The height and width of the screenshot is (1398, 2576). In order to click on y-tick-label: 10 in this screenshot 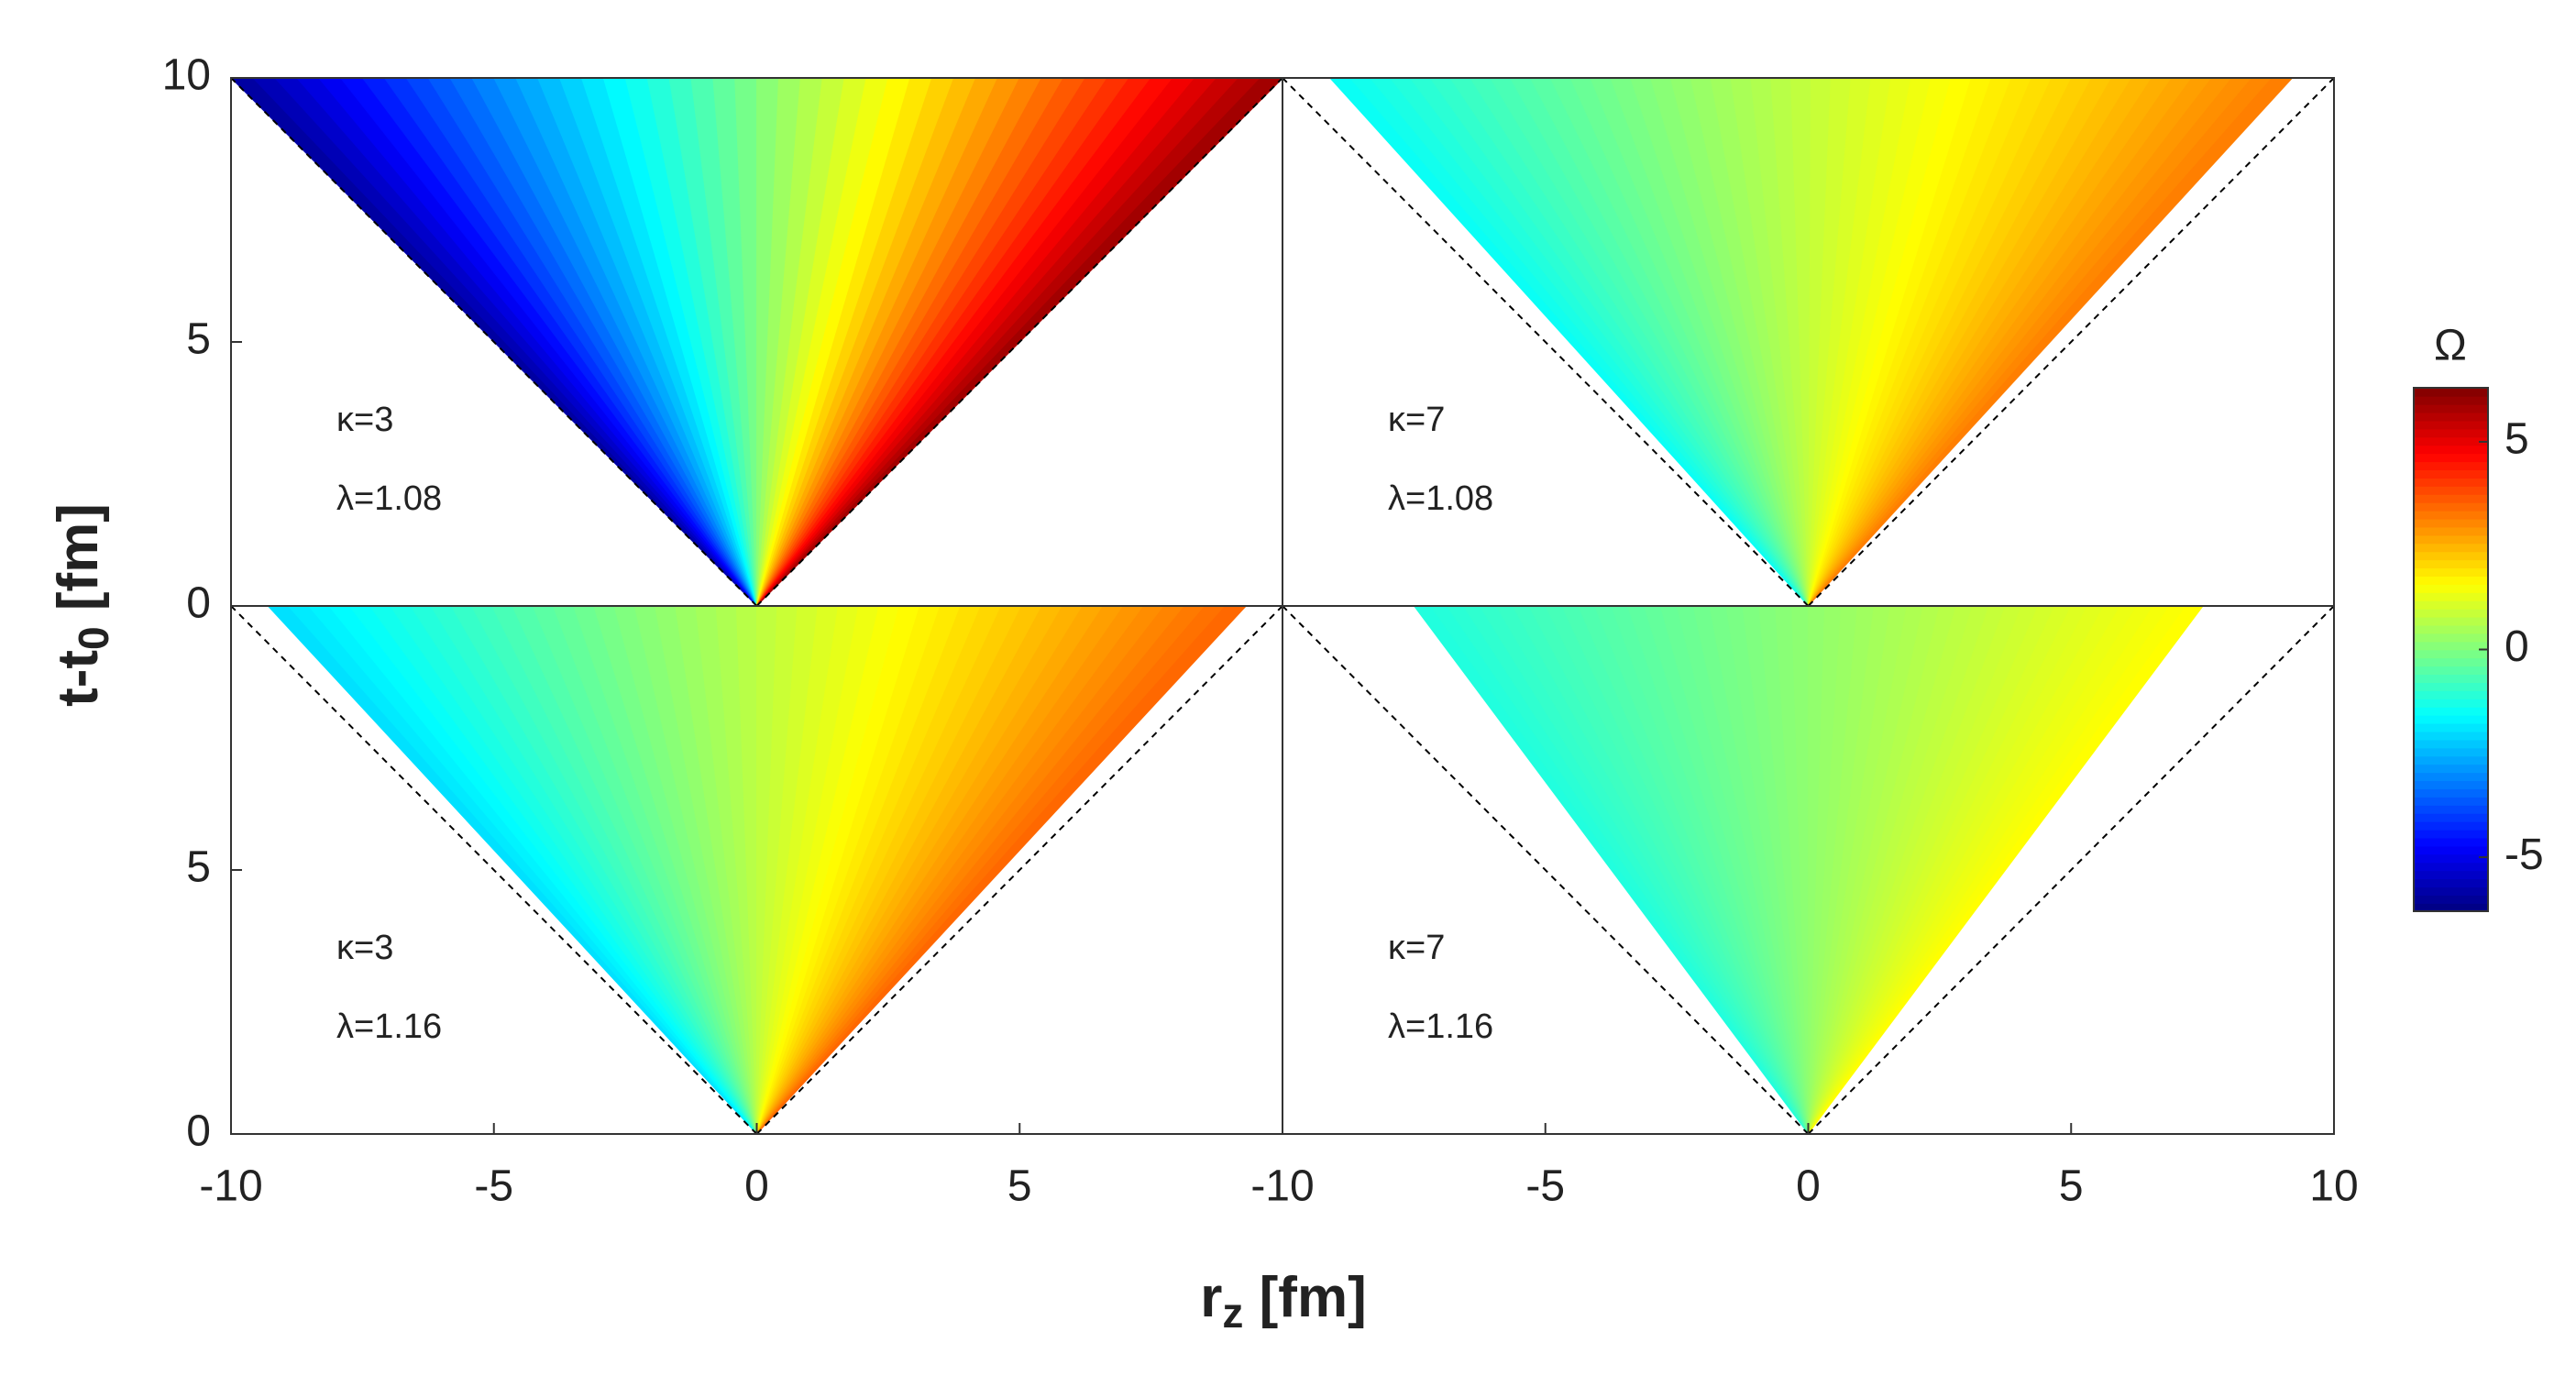, I will do `click(187, 75)`.